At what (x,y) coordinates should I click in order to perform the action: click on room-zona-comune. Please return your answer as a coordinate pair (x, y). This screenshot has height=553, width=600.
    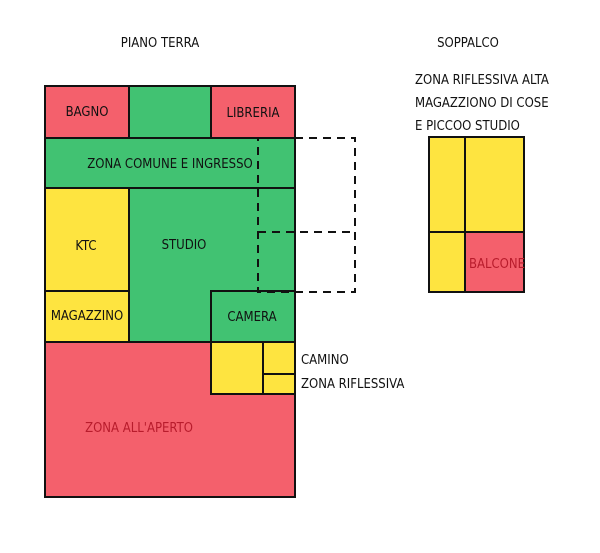
    Looking at the image, I should click on (170, 163).